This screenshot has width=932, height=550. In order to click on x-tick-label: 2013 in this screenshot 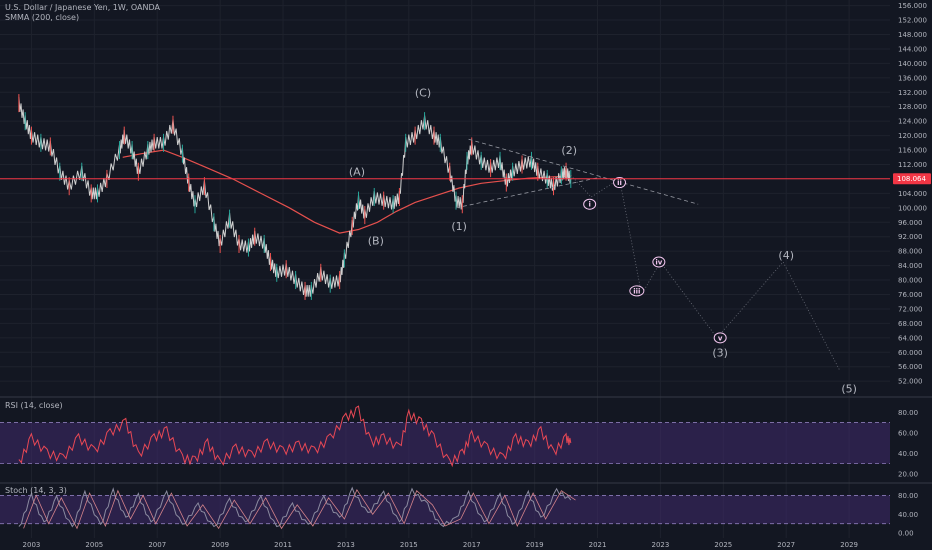, I will do `click(346, 545)`.